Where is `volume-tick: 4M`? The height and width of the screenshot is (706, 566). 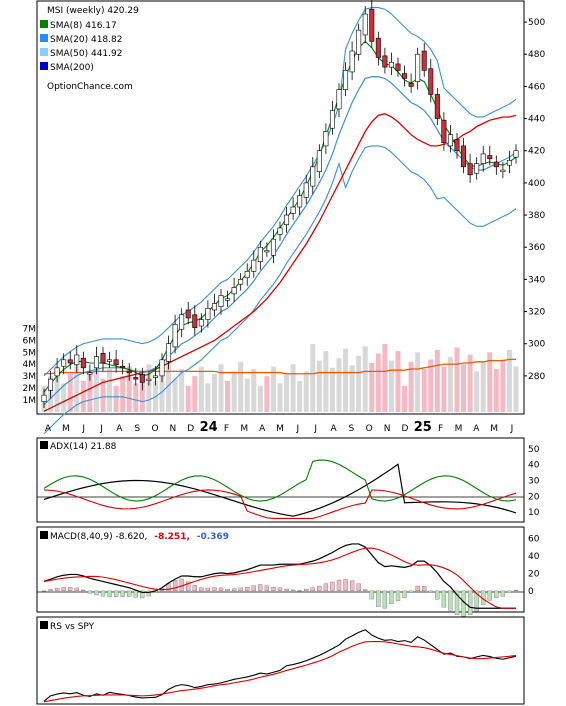
volume-tick: 4M is located at coordinates (30, 365).